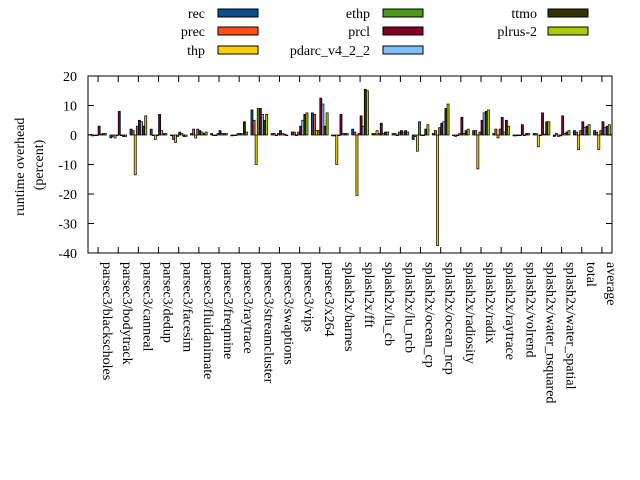 The image size is (640, 480). What do you see at coordinates (125, 135) in the screenshot?
I see `bar-plrus-2-bodytrack` at bounding box center [125, 135].